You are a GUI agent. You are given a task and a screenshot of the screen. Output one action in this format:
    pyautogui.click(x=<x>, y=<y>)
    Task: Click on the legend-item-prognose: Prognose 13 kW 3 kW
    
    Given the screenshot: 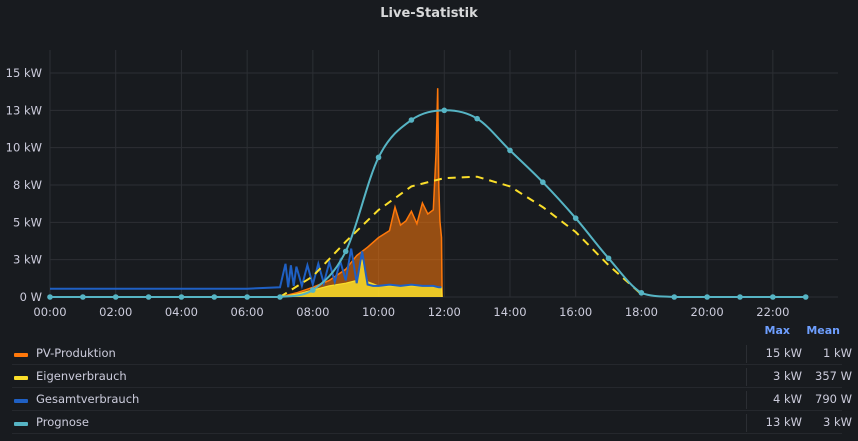 What is the action you would take?
    pyautogui.click(x=432, y=422)
    